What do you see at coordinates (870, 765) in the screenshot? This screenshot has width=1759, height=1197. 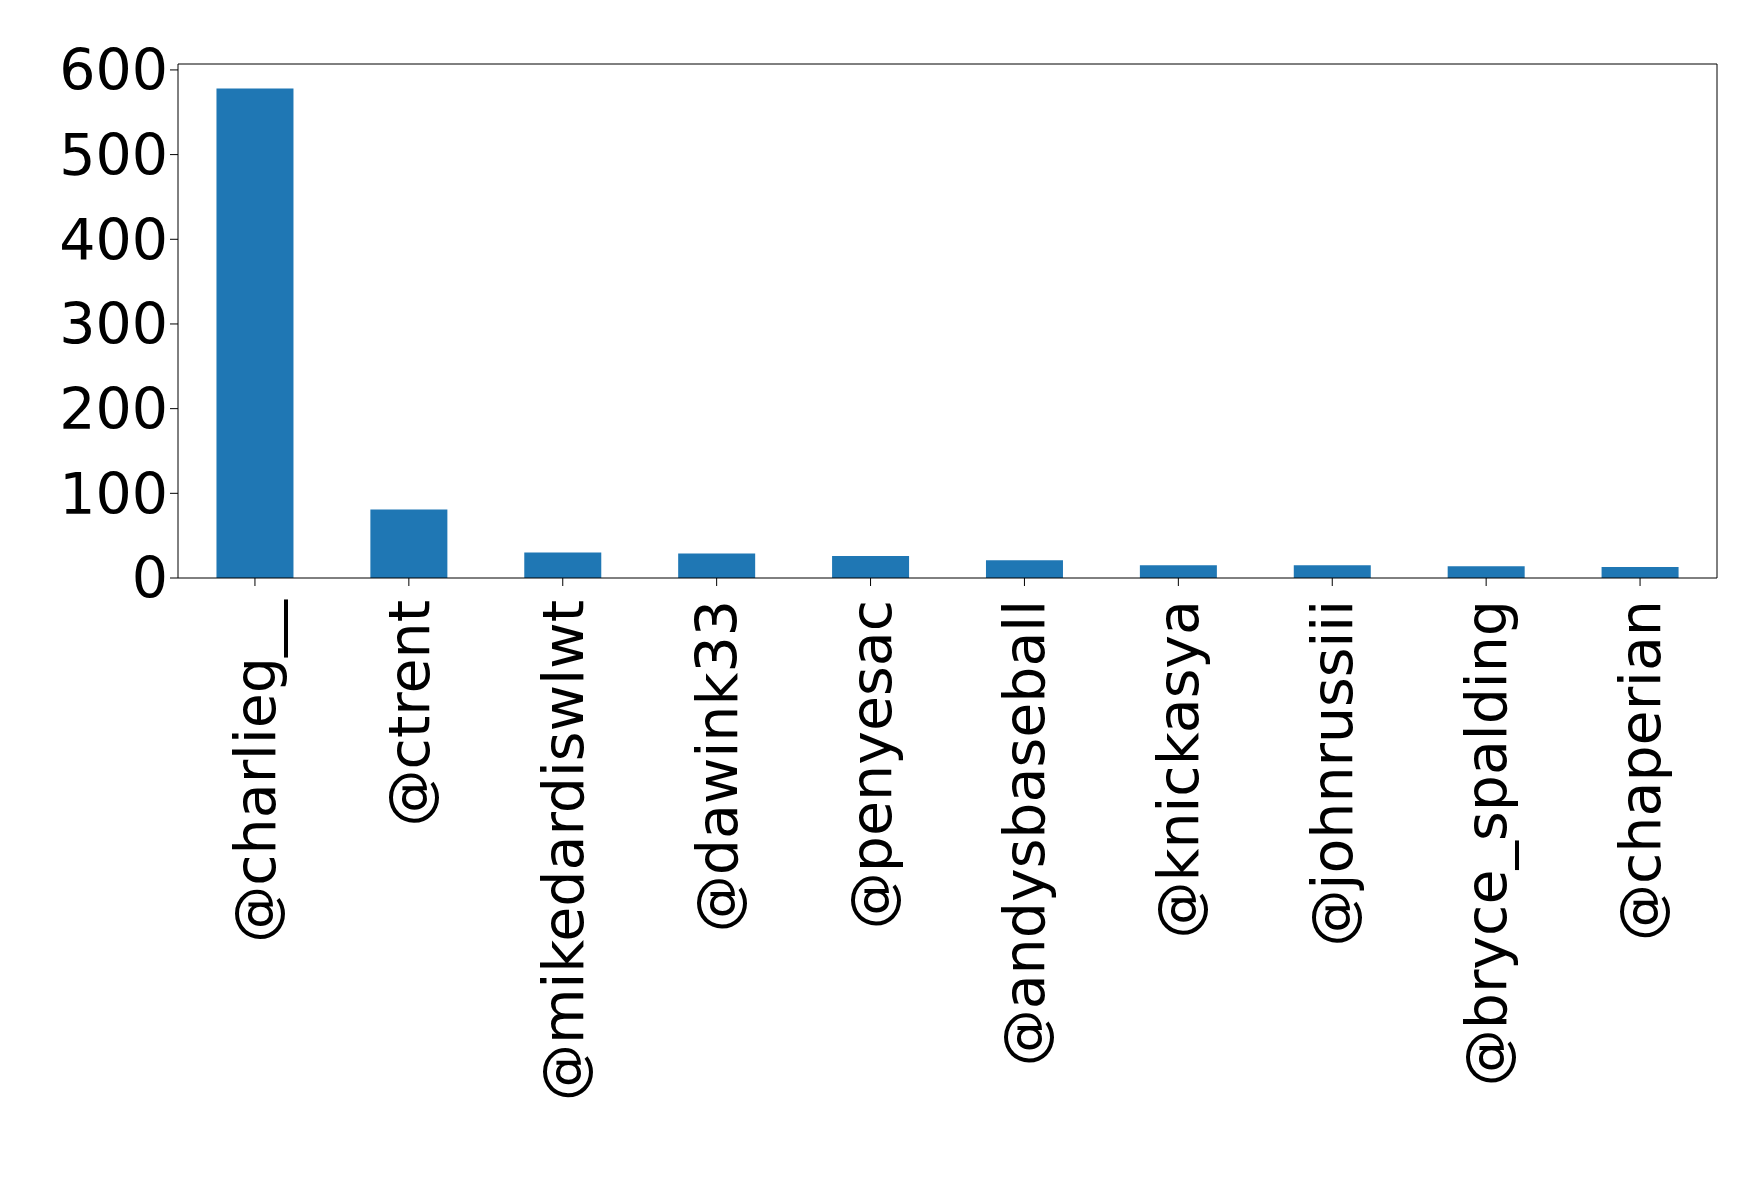 I see `x-tick-label: @penyesac` at bounding box center [870, 765].